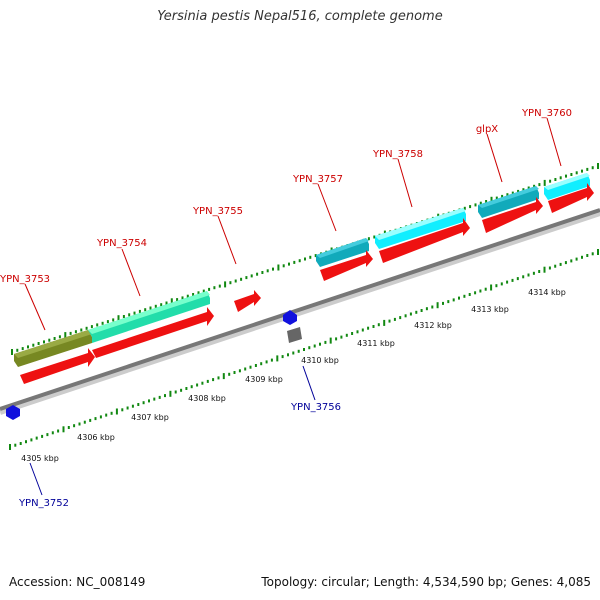 The width and height of the screenshot is (600, 600). Describe the element at coordinates (264, 379) in the screenshot. I see `kbp-label-4309: 4309 kbp` at that location.